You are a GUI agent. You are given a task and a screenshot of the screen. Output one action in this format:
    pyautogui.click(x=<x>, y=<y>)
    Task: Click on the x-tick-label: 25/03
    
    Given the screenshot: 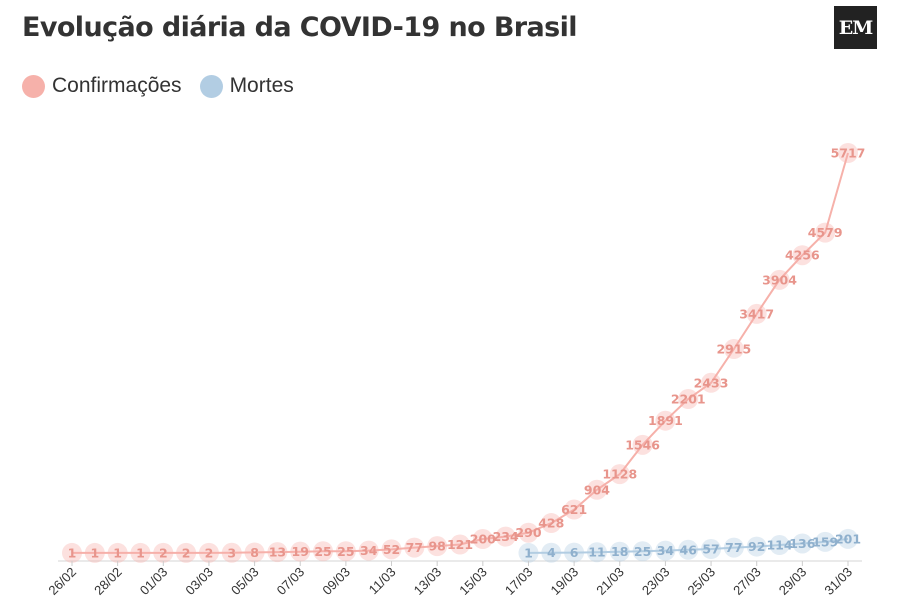 What is the action you would take?
    pyautogui.click(x=702, y=581)
    